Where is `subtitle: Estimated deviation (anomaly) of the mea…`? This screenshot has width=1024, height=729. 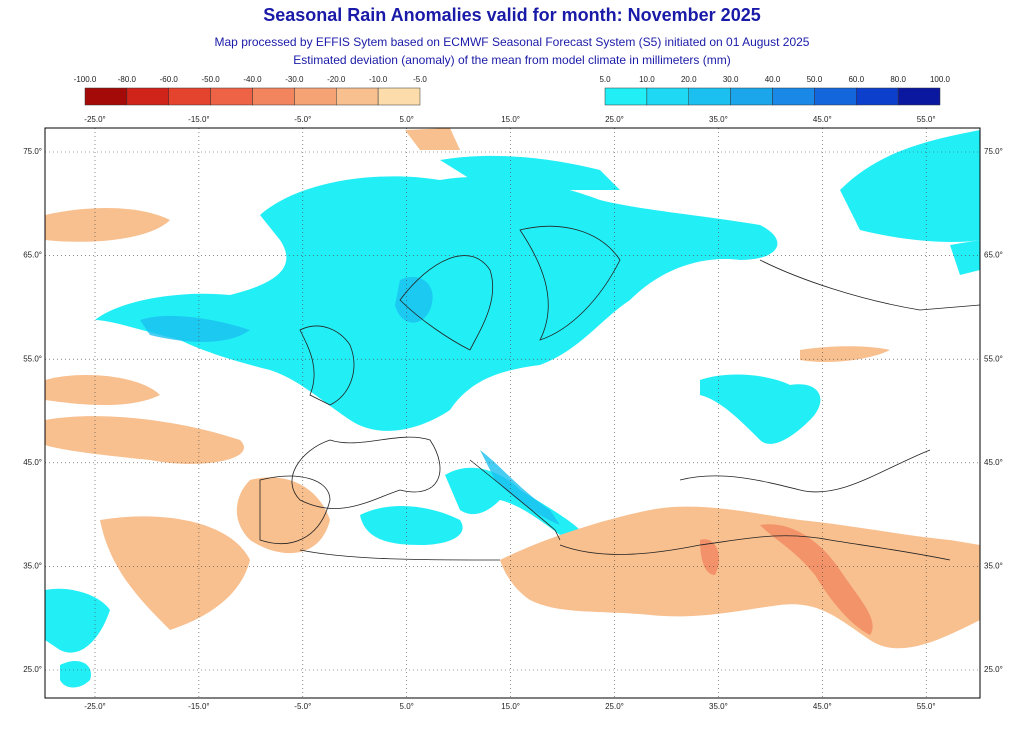 subtitle: Estimated deviation (anomaly) of the mea… is located at coordinates (511, 60).